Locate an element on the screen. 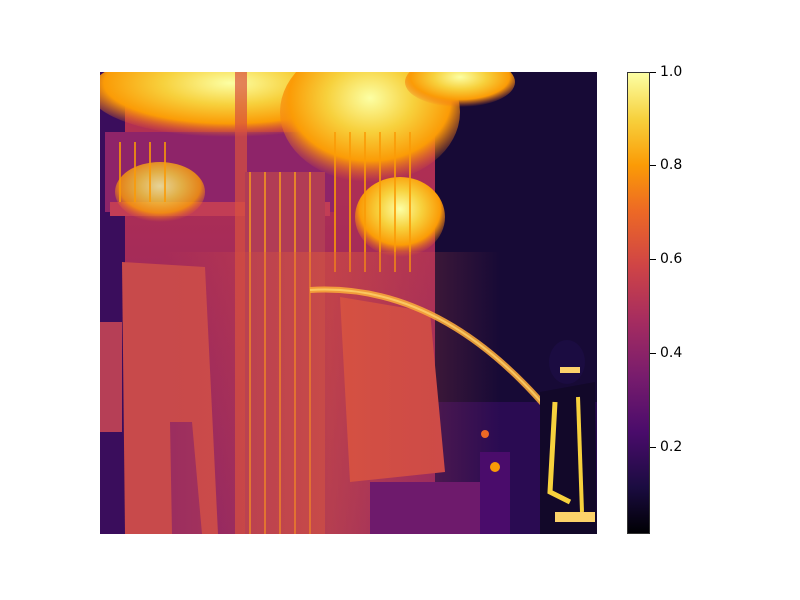  colorbar-tick-label: 0.2 is located at coordinates (671, 447).